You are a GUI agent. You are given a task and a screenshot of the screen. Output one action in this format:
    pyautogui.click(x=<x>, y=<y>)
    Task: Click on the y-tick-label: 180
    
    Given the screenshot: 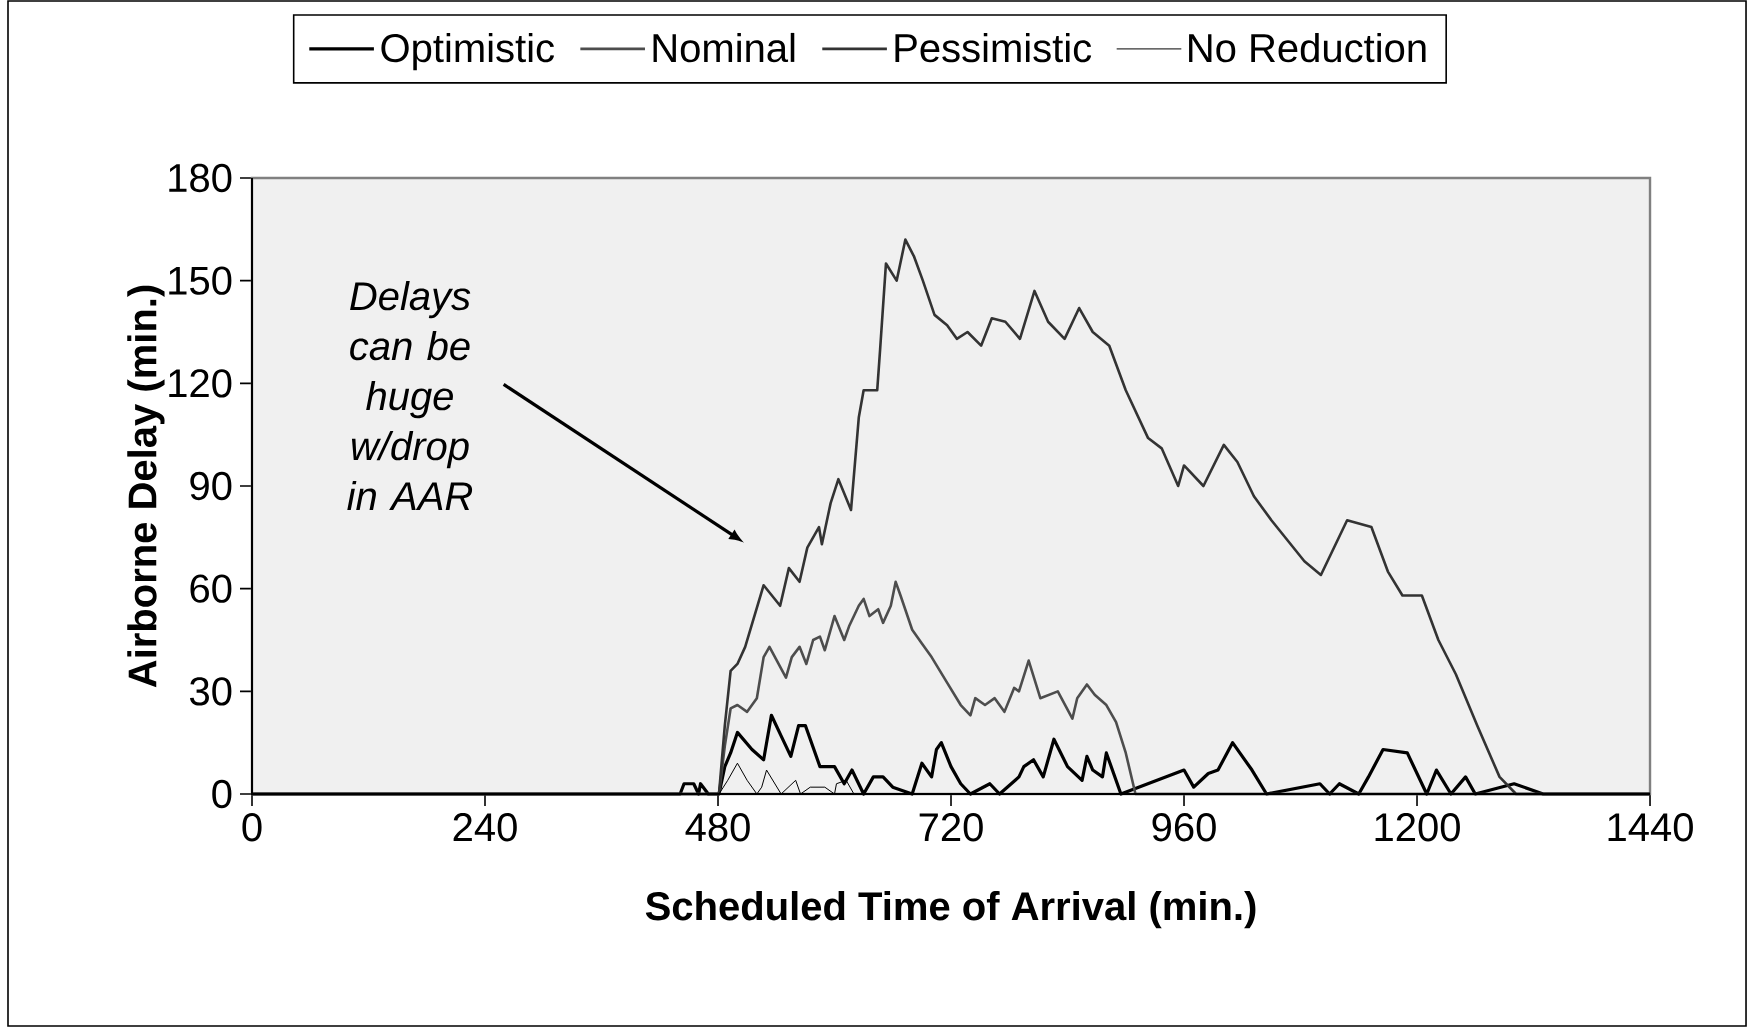 What is the action you would take?
    pyautogui.click(x=200, y=178)
    